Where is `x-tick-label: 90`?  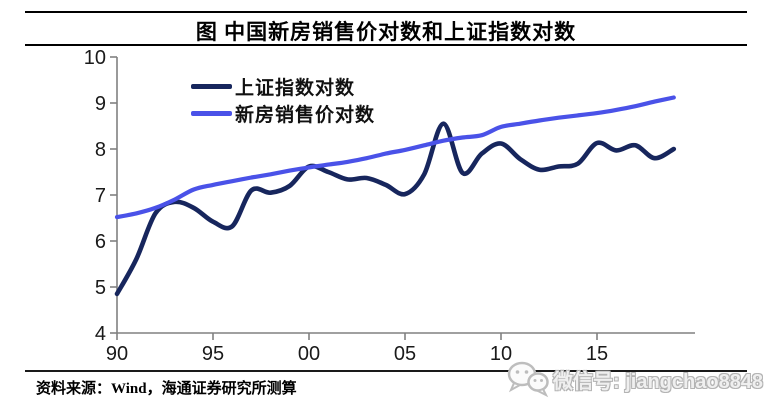 x-tick-label: 90 is located at coordinates (117, 354).